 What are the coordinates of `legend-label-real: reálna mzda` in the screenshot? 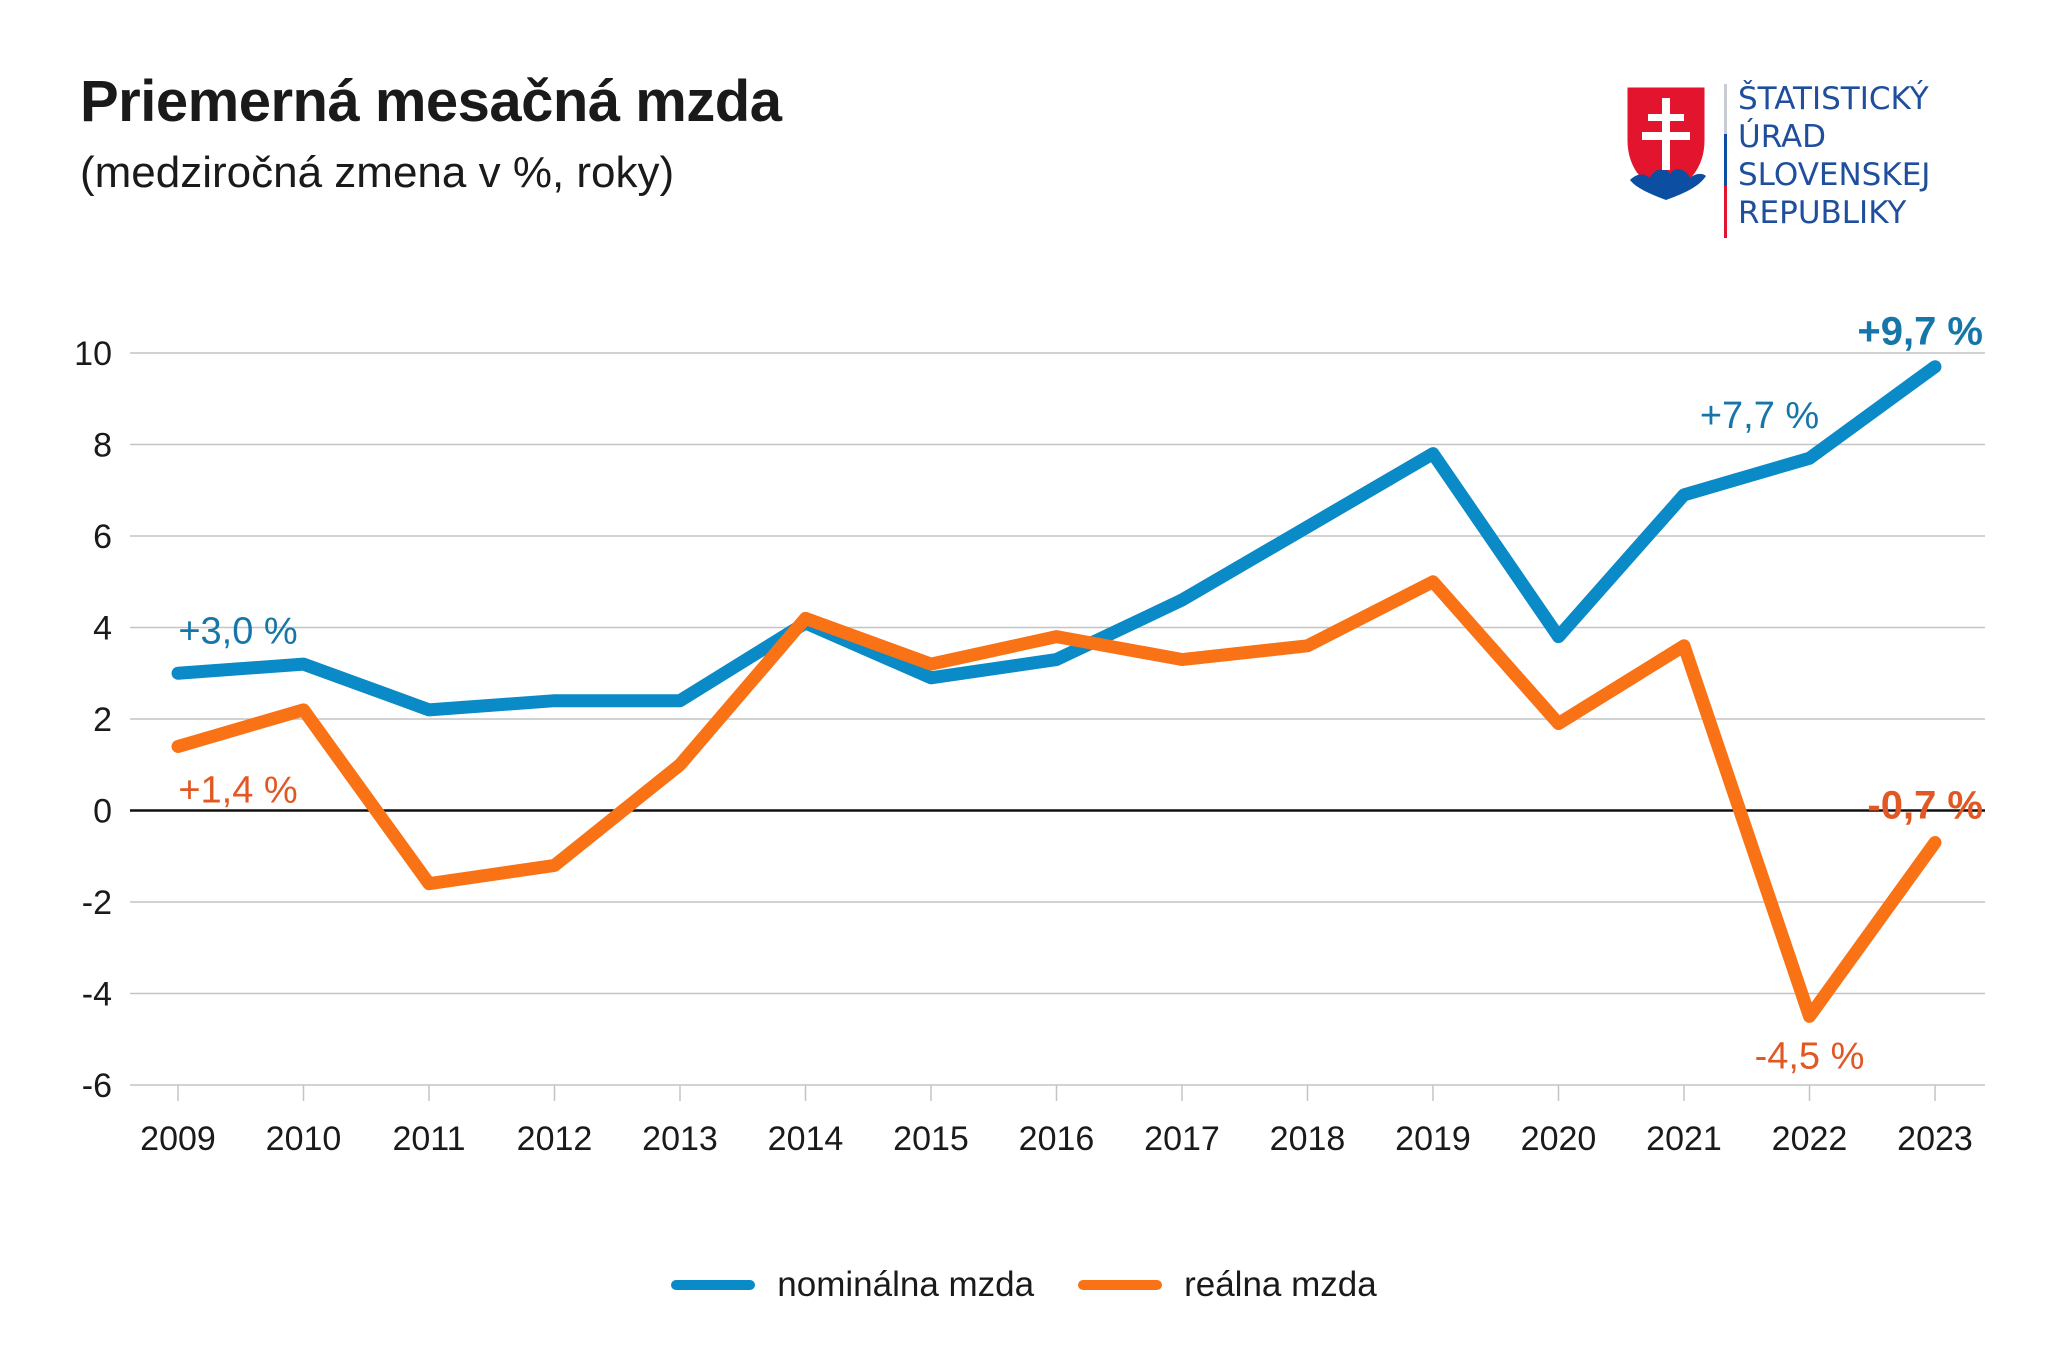 It's located at (1280, 1284).